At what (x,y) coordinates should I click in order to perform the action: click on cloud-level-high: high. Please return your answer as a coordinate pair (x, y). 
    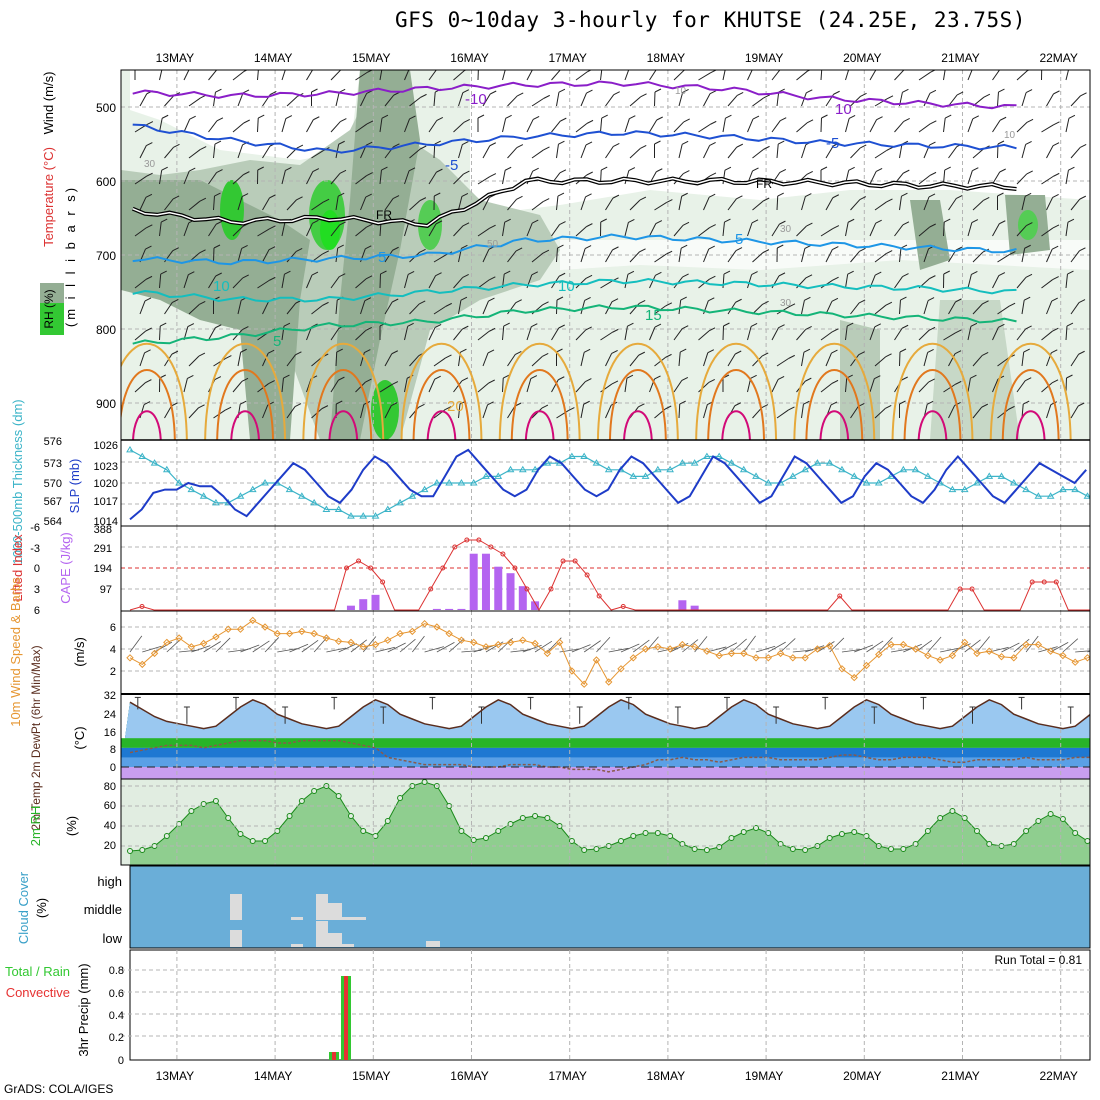
    Looking at the image, I should click on (109, 881).